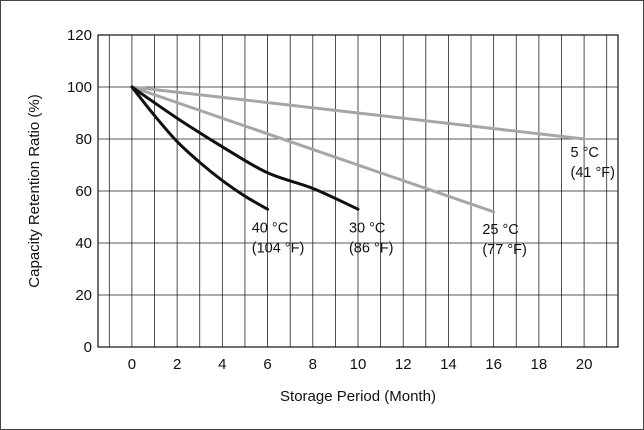 The image size is (644, 430). What do you see at coordinates (83, 139) in the screenshot?
I see `y-tick-label: 80` at bounding box center [83, 139].